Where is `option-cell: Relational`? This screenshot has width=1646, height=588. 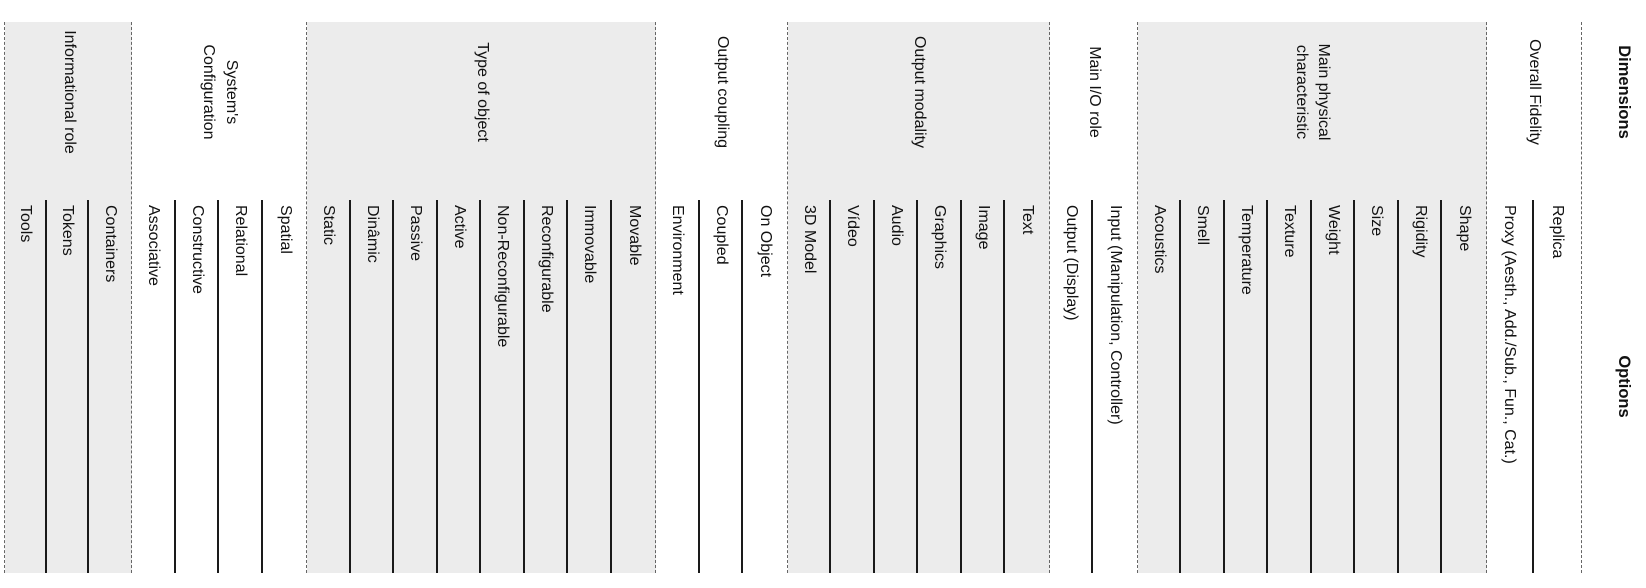
option-cell: Relational is located at coordinates (241, 386).